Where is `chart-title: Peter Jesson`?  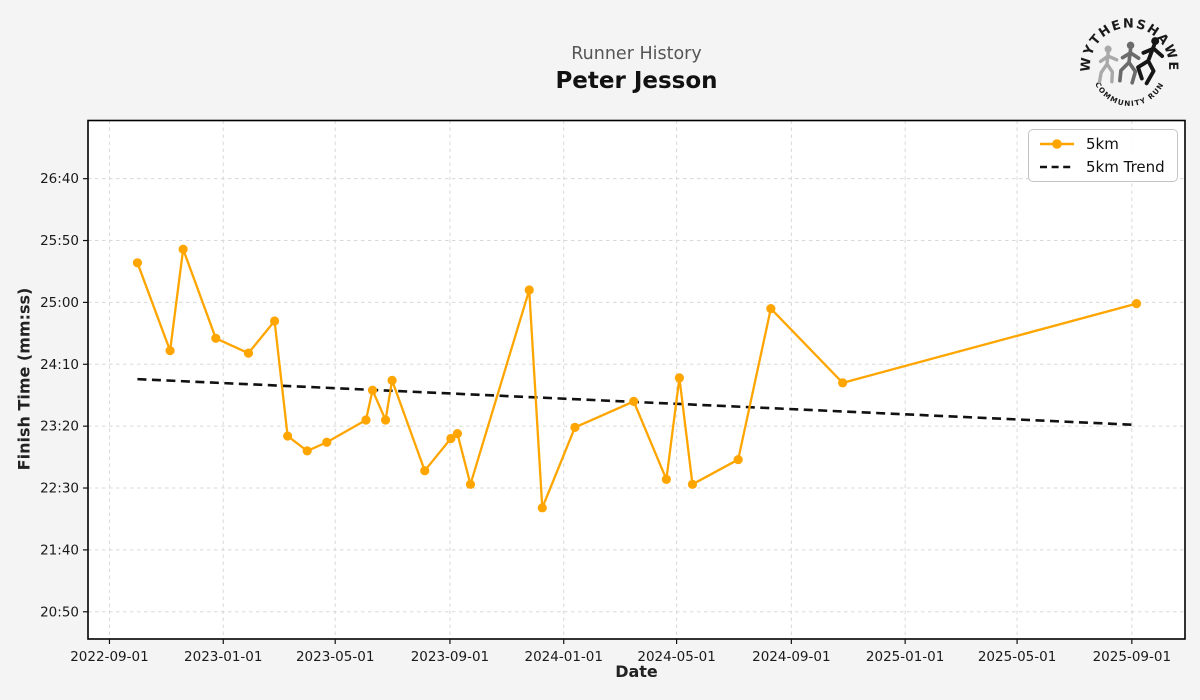
chart-title: Peter Jesson is located at coordinates (636, 81).